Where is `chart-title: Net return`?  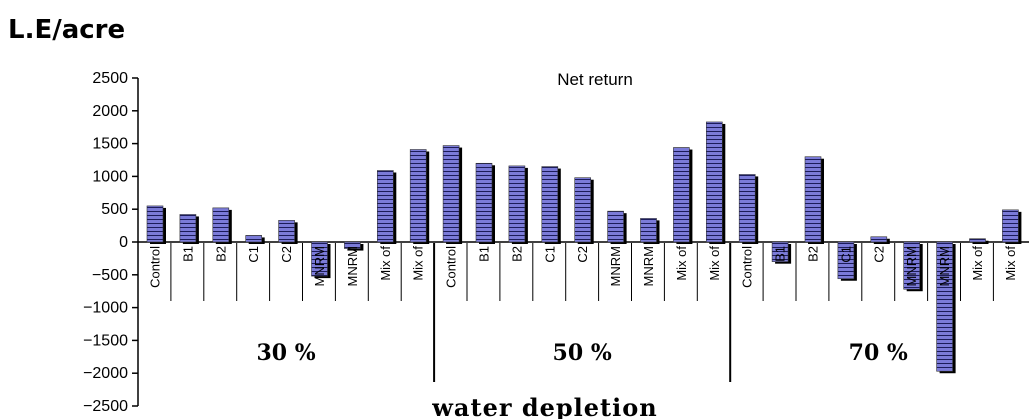
chart-title: Net return is located at coordinates (595, 79).